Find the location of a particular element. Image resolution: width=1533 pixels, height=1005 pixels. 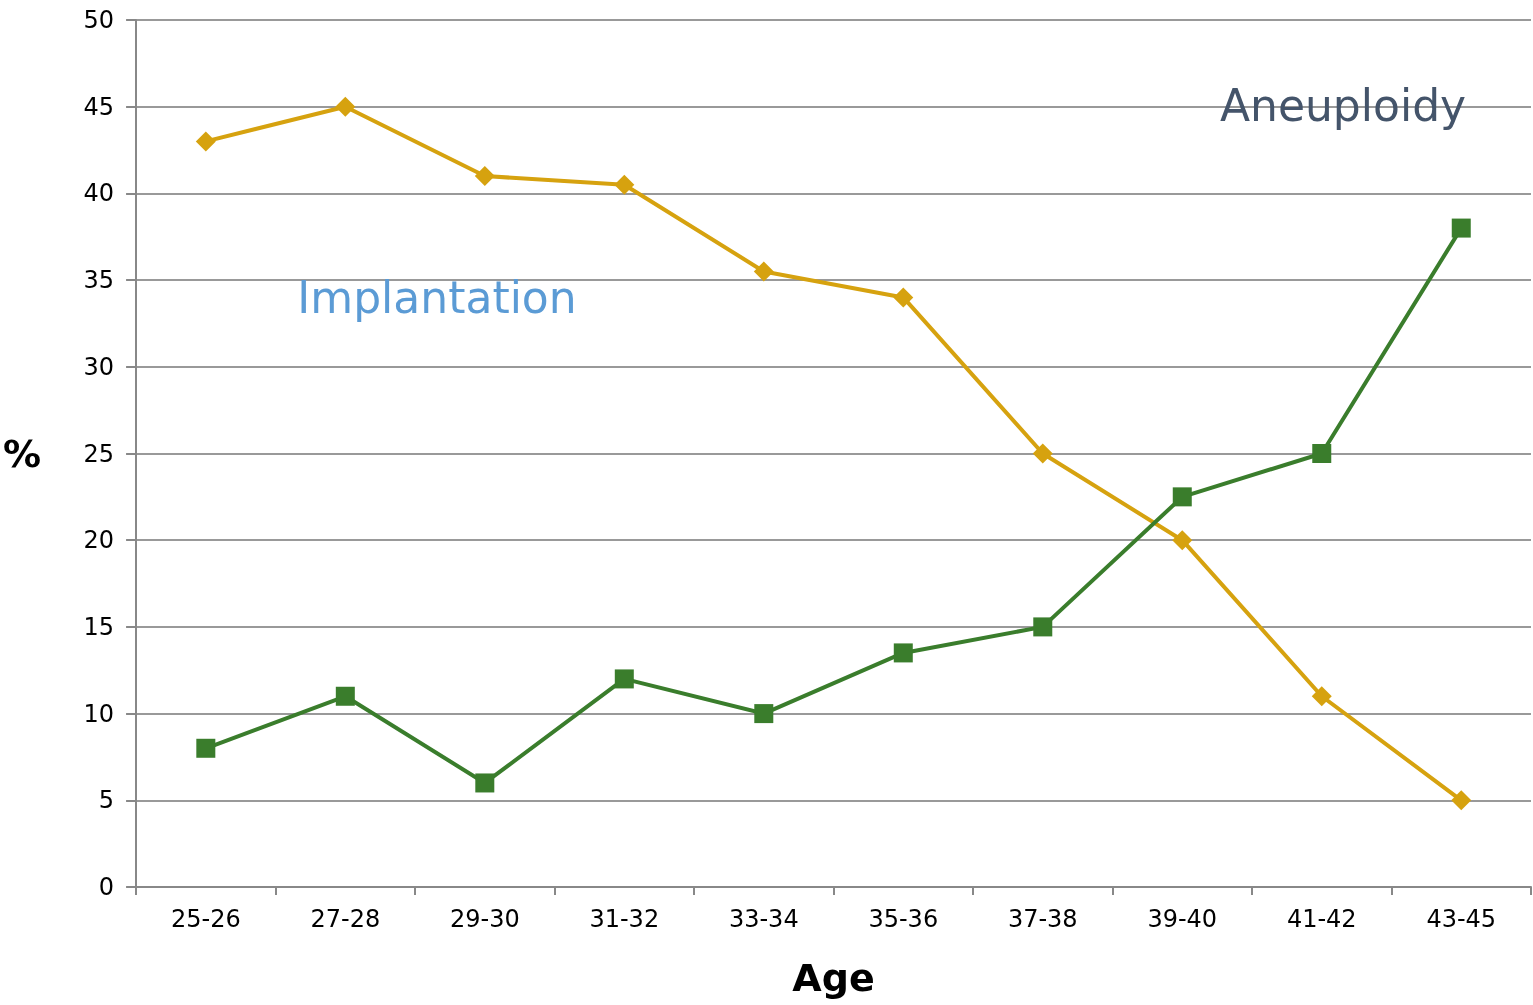

x-tick-label: 35-36 is located at coordinates (903, 919).